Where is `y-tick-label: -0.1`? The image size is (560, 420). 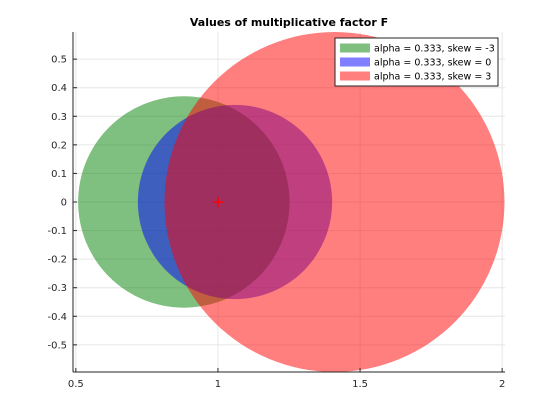 y-tick-label: -0.1 is located at coordinates (57, 231).